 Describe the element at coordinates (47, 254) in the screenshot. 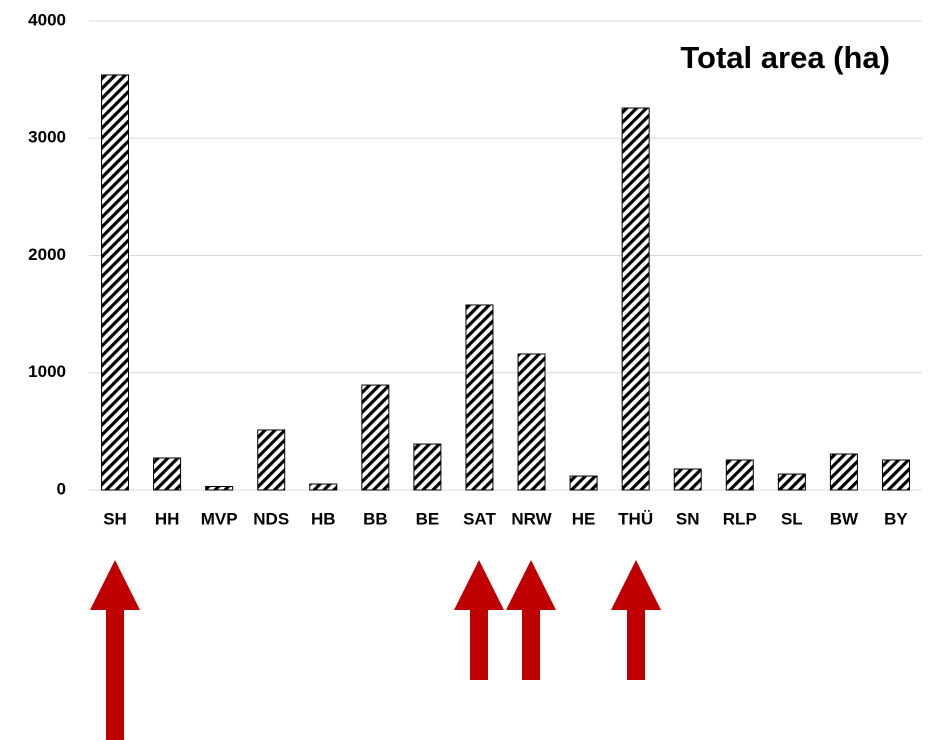

I see `y-tick-label: 2000` at that location.